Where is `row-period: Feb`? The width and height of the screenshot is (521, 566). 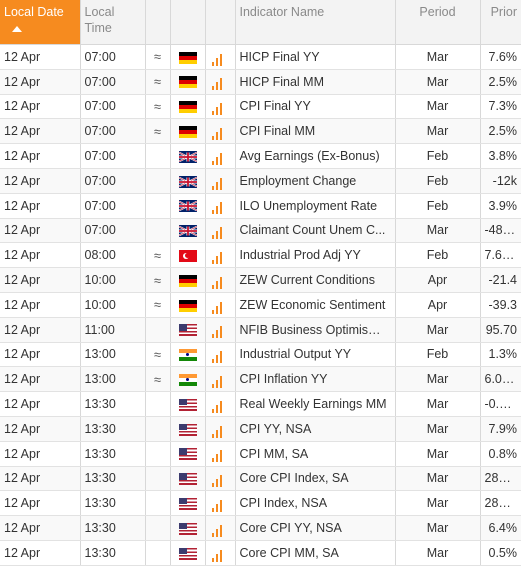 row-period: Feb is located at coordinates (438, 355).